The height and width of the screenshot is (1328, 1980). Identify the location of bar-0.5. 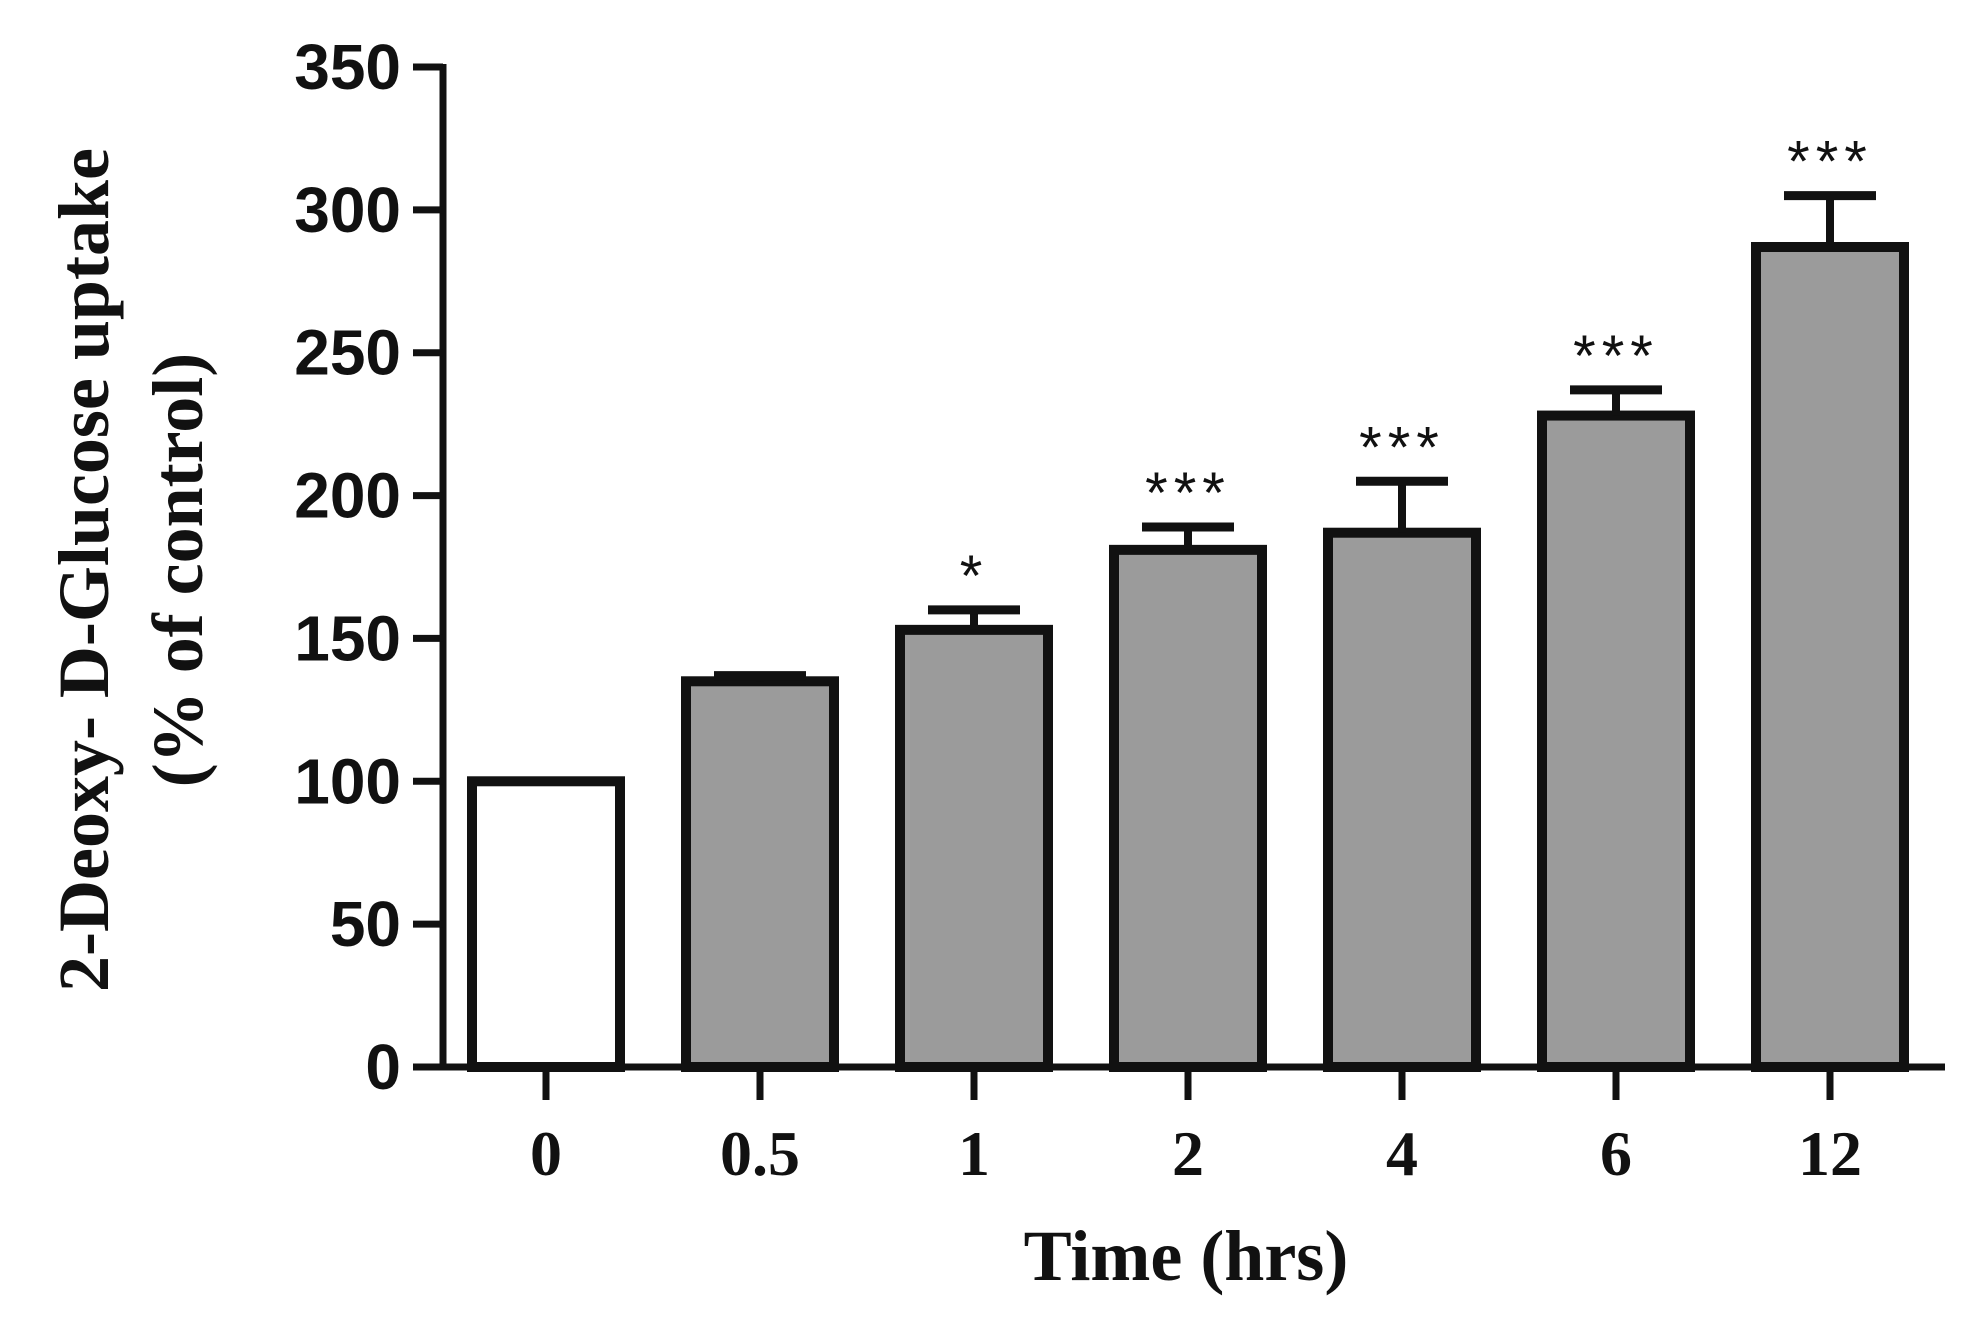
(760, 874).